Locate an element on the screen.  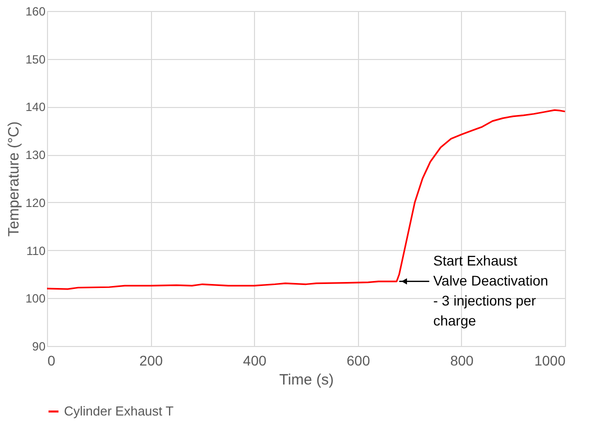
legend-label: Cylinder Exhaust T is located at coordinates (119, 411).